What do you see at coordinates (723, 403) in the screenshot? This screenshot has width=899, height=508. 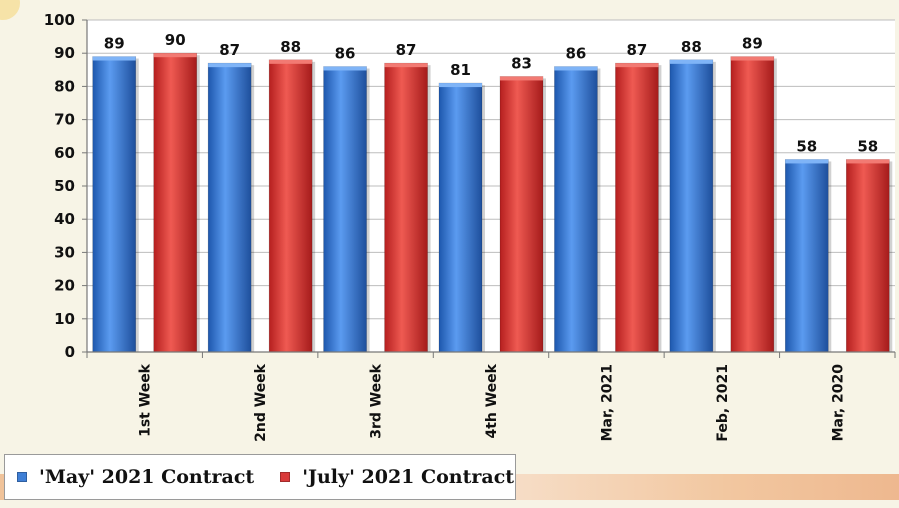 I see `x-category-label: Feb, 2021` at bounding box center [723, 403].